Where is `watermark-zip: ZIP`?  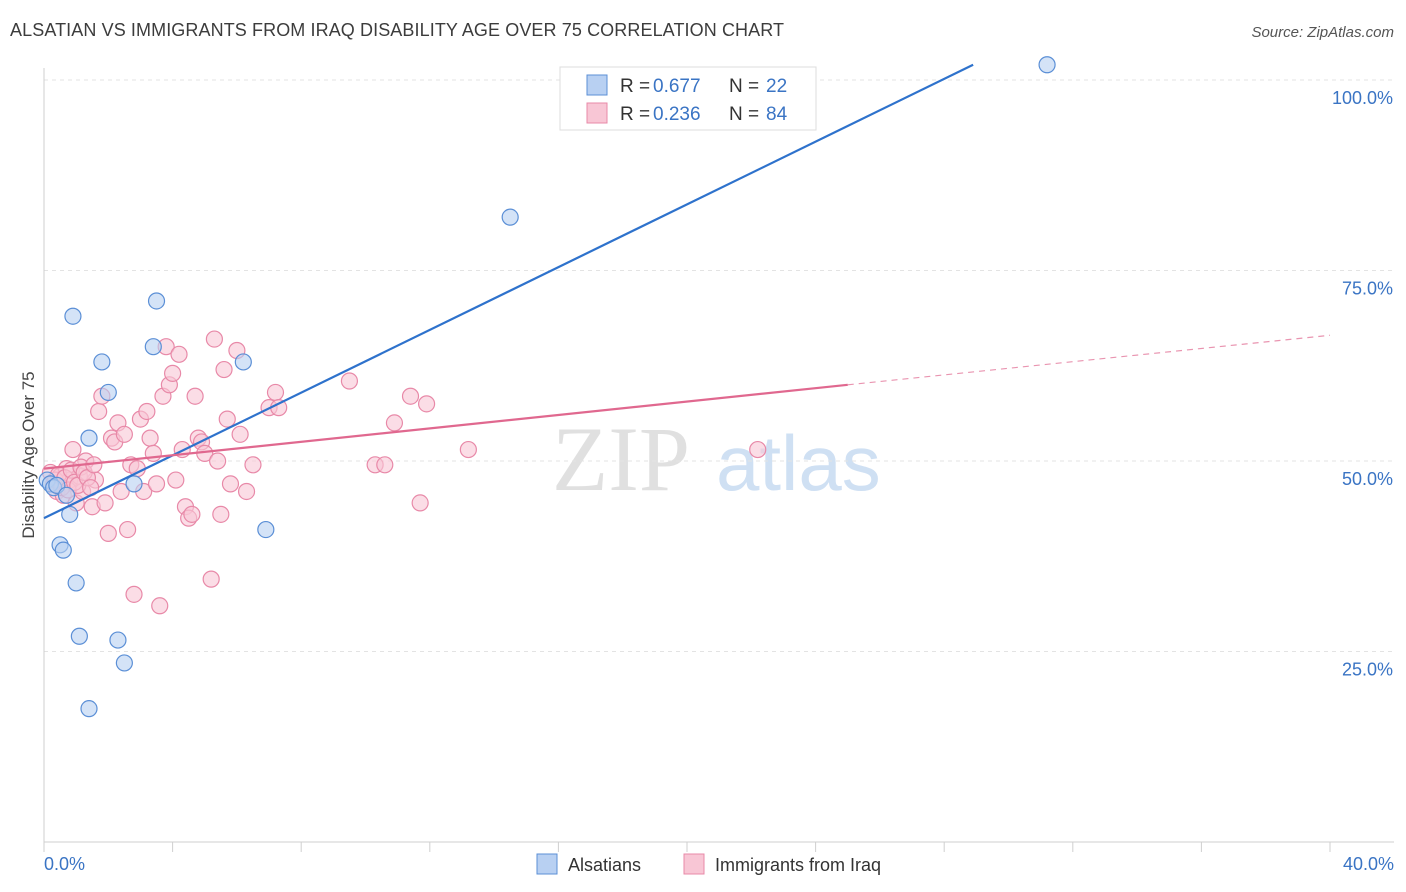
watermark-zip: ZIP is located at coordinates (621, 459).